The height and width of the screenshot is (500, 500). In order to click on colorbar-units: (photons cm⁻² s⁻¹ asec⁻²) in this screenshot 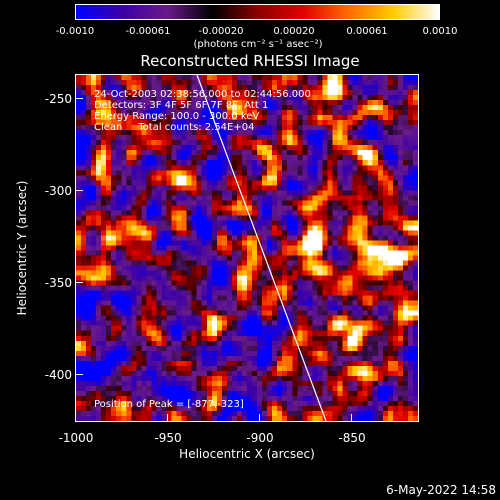, I will do `click(258, 44)`.